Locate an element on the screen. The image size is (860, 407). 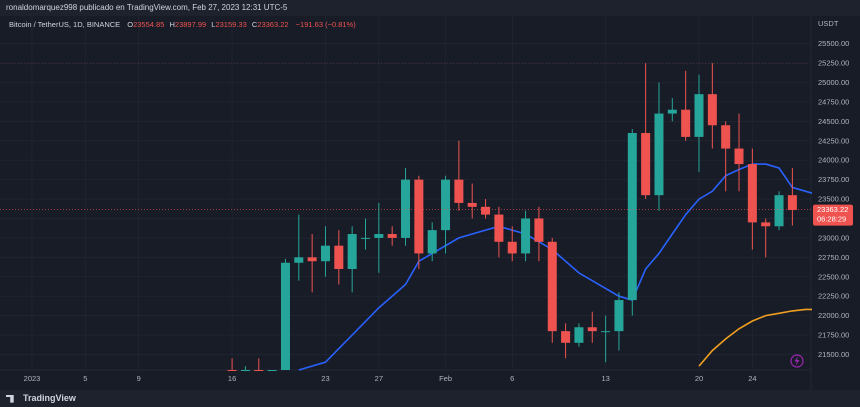
time-tick-label: 23 is located at coordinates (325, 378).